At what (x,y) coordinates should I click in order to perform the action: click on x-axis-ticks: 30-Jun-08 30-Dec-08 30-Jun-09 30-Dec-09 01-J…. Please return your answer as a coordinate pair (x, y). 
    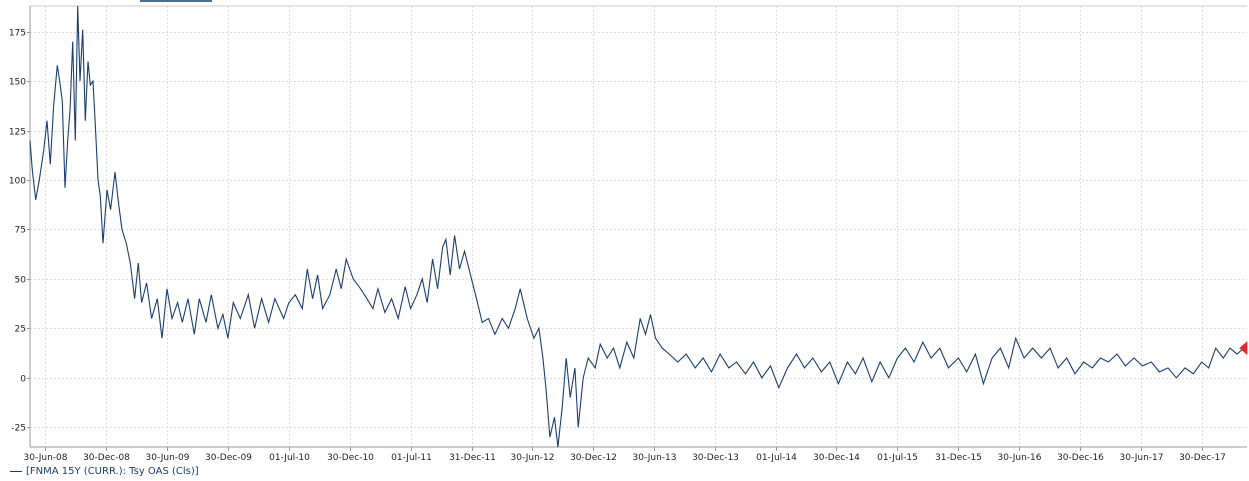
    Looking at the image, I should click on (625, 455).